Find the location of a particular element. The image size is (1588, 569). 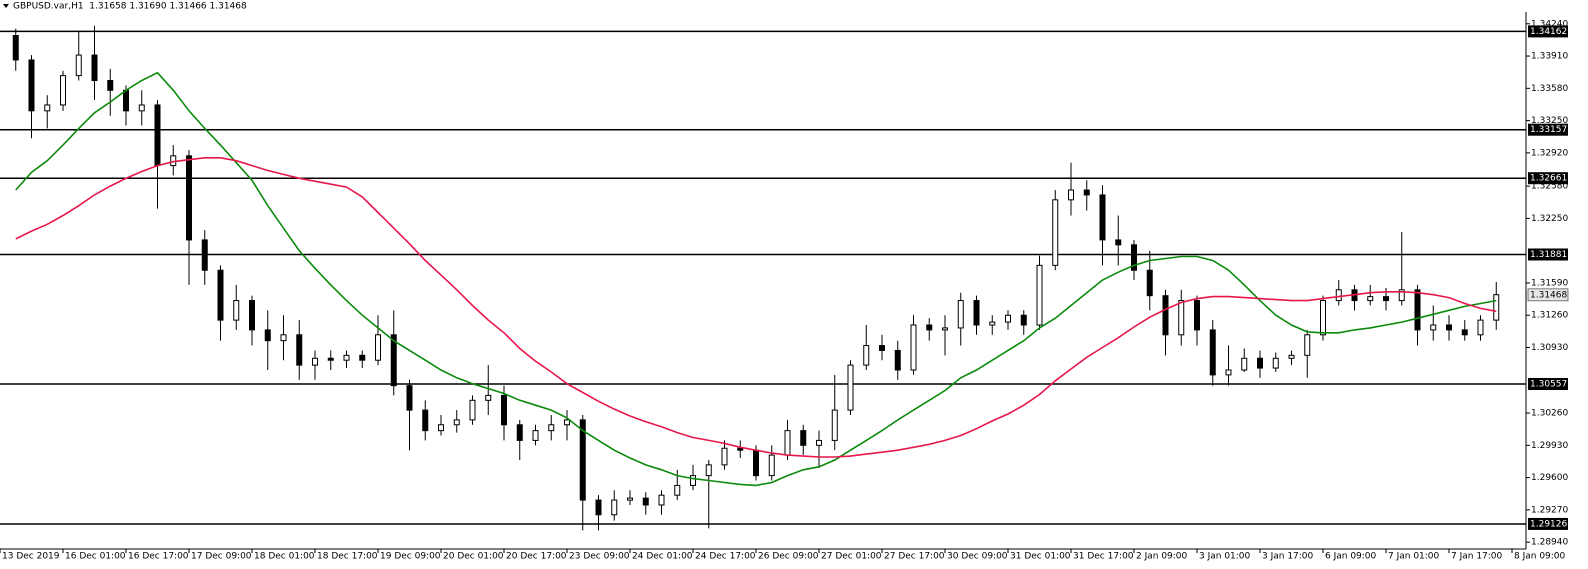

y-tick-label: 1.29270 is located at coordinates (1549, 510).